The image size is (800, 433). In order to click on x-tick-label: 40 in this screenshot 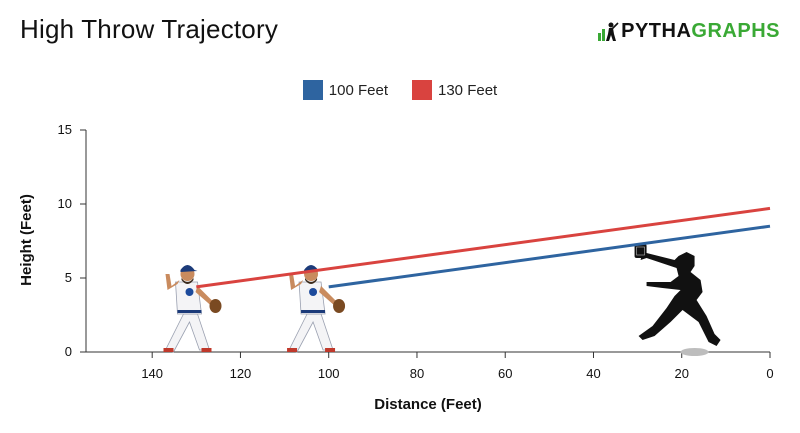, I will do `click(593, 373)`.